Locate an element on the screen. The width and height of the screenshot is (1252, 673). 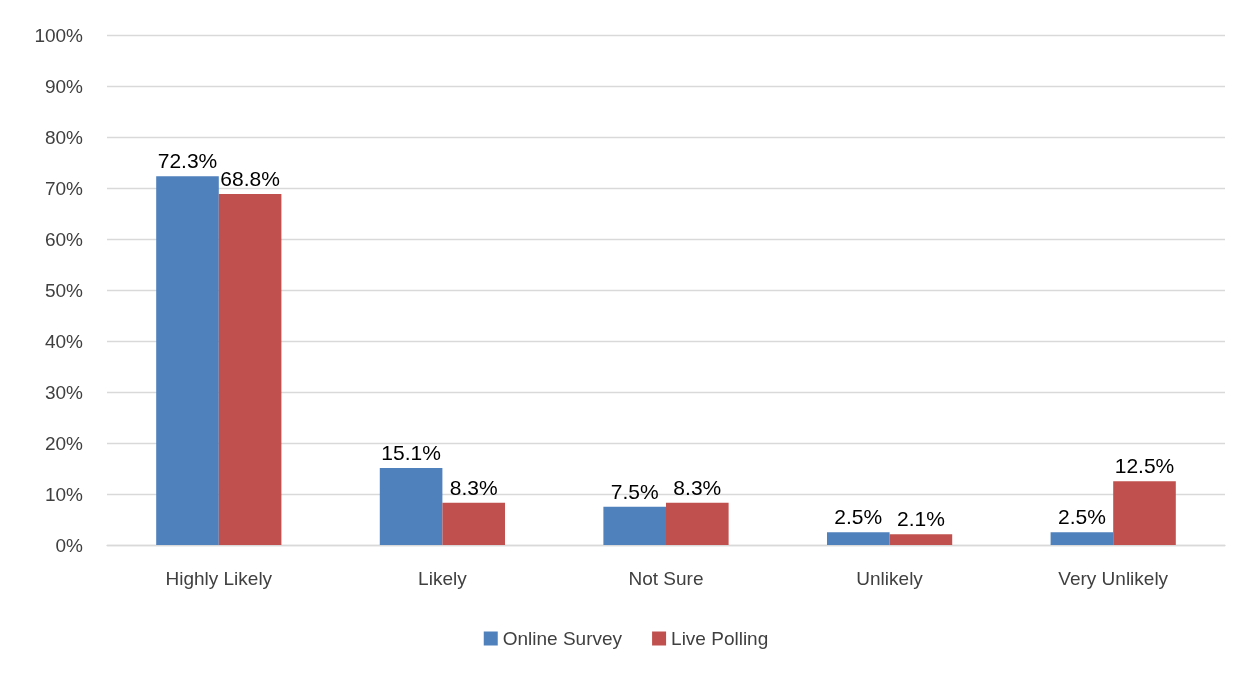
y-tick-label: 80% is located at coordinates (64, 137).